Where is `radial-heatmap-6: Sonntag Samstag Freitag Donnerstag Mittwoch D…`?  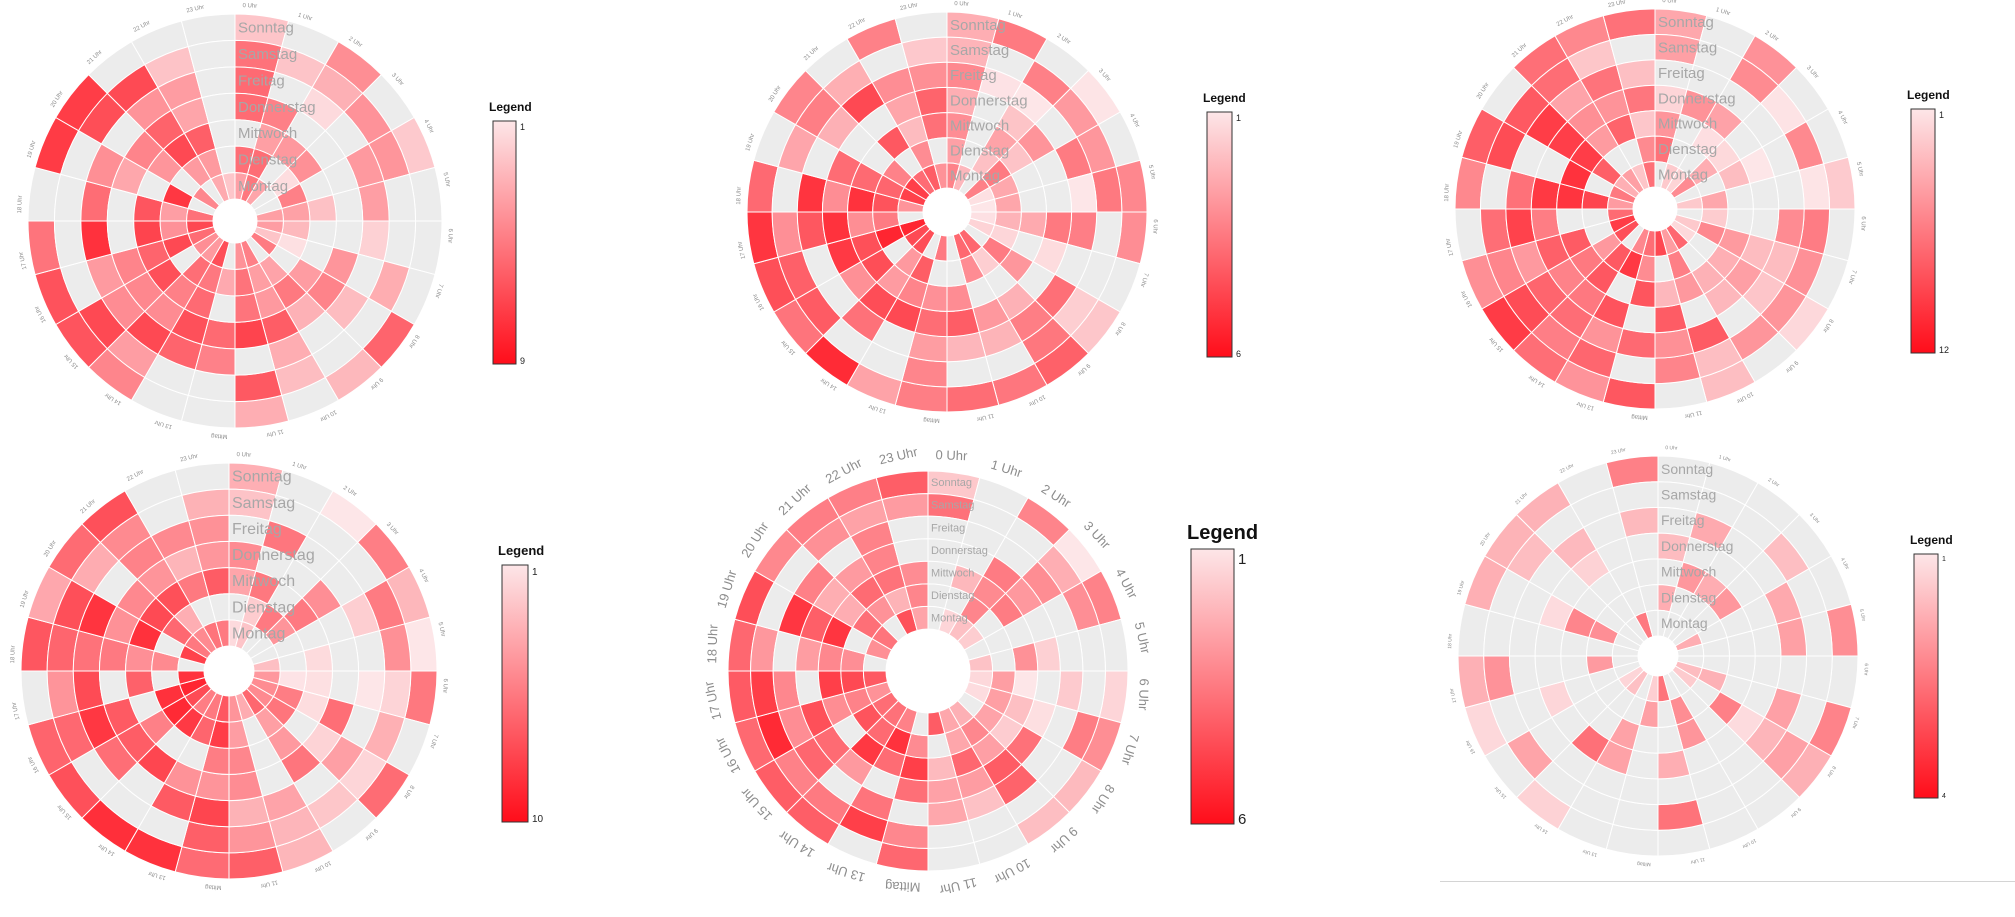
radial-heatmap-6: Sonntag Samstag Freitag Donnerstag Mittwoch D… is located at coordinates (1700, 656).